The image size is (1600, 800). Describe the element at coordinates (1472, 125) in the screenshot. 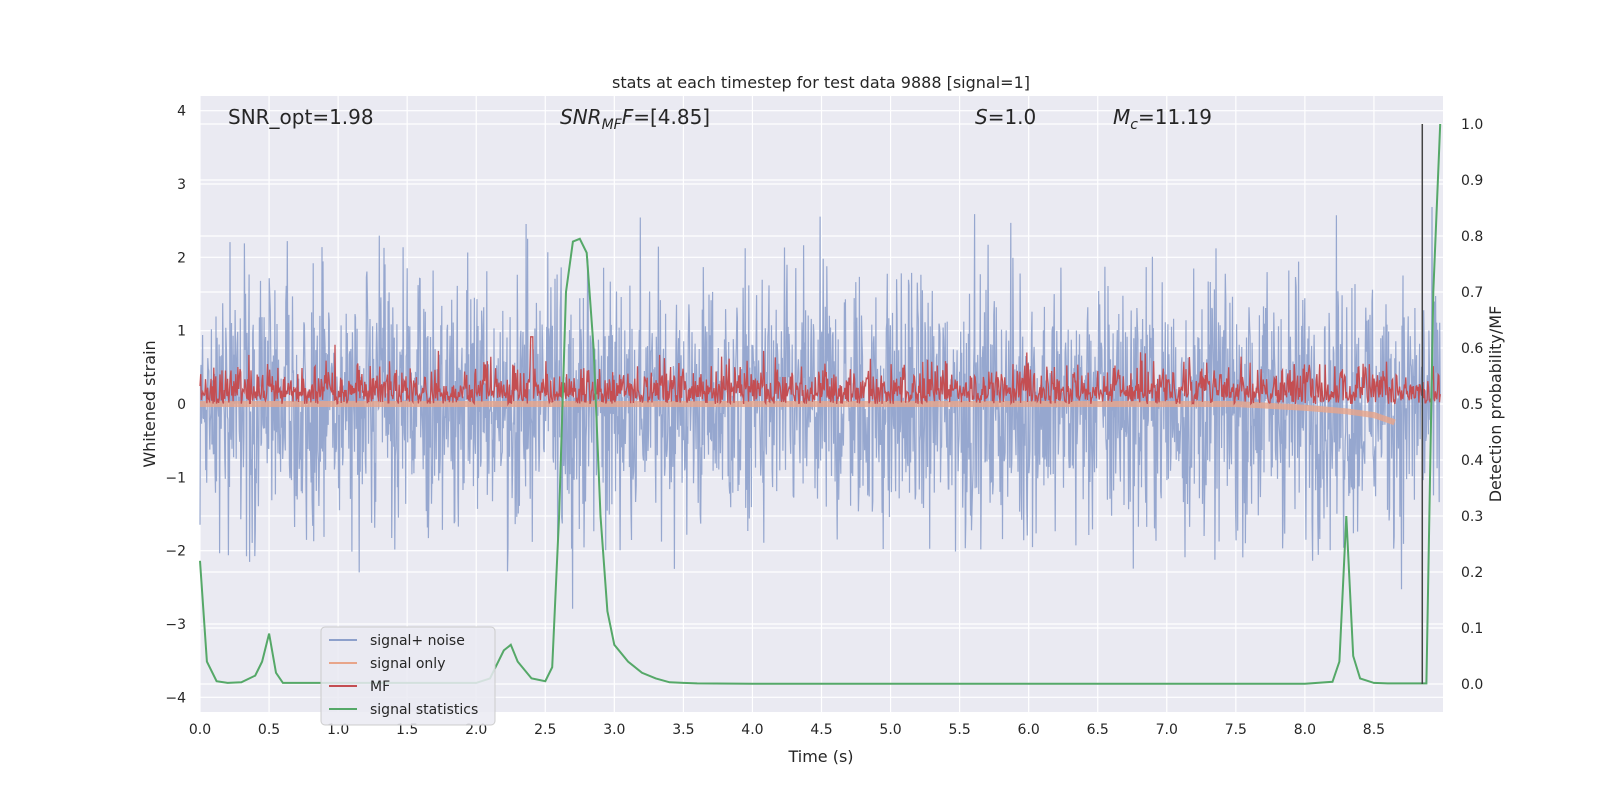

I see `y-right-tick-label: 1.0` at that location.